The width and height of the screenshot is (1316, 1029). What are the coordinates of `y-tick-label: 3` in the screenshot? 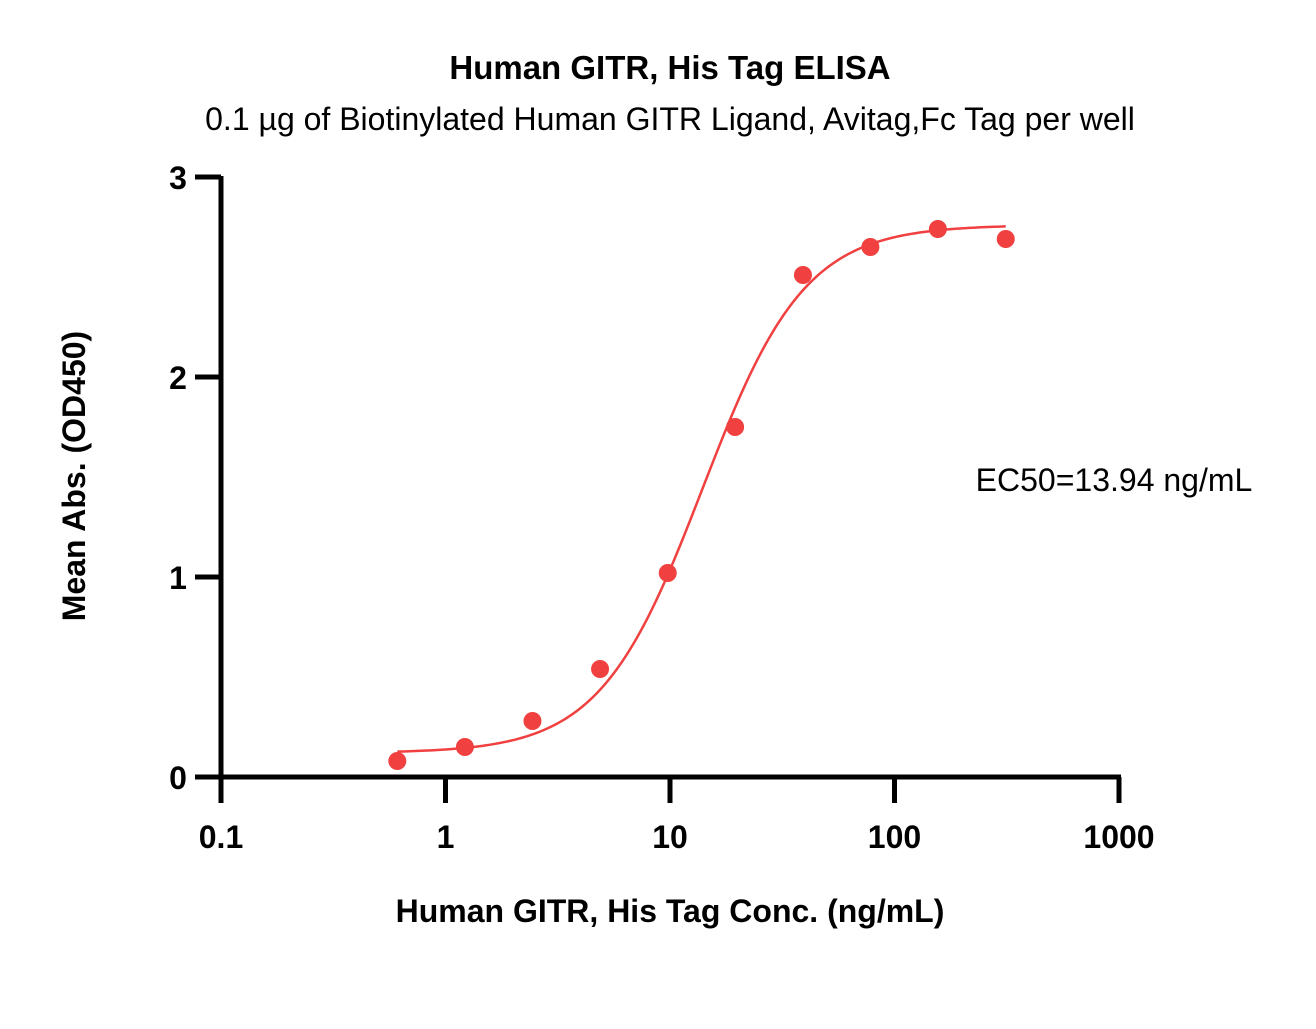 It's located at (178, 178).